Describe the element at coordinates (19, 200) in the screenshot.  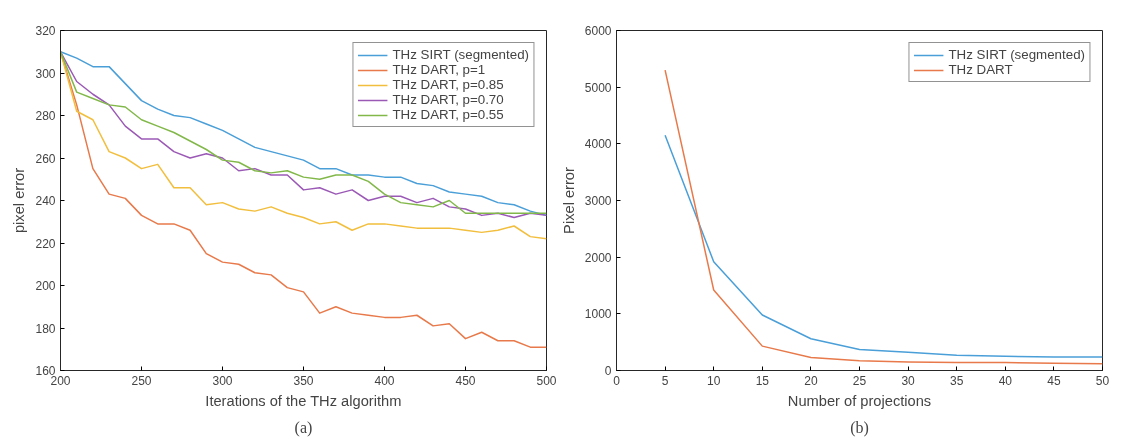
I see `y-axis-title: pixel error` at that location.